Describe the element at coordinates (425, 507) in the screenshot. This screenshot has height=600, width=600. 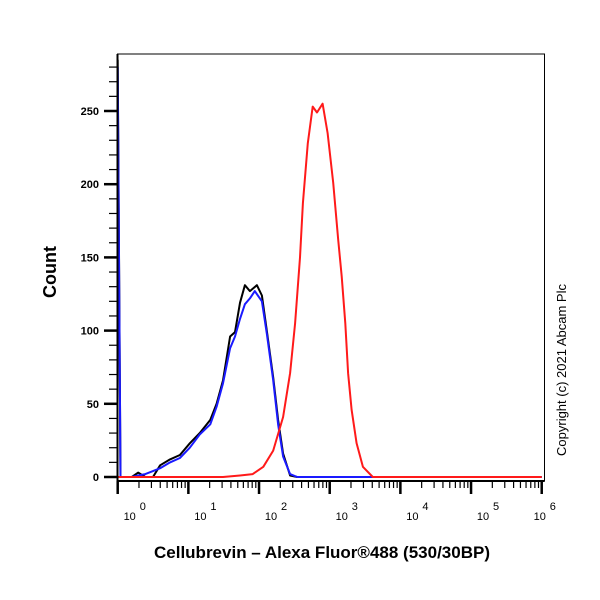
I see `x-tick-exponent: 4` at that location.